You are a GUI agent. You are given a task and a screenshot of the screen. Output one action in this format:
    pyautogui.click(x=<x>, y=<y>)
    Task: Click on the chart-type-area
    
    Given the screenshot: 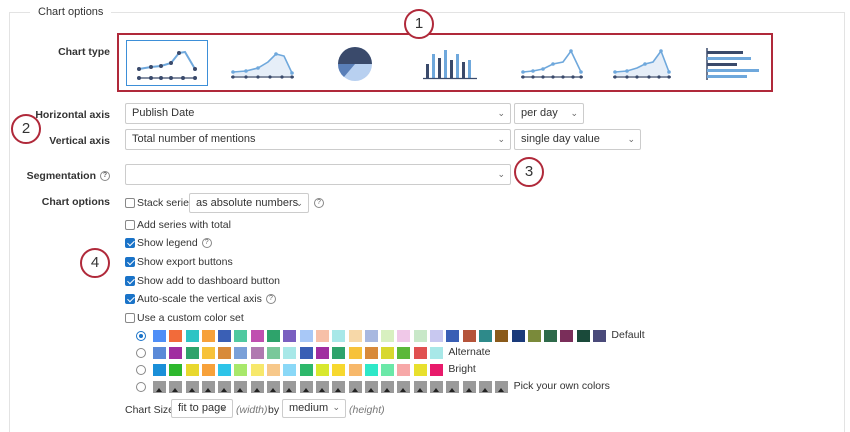 What is the action you would take?
    pyautogui.click(x=646, y=63)
    